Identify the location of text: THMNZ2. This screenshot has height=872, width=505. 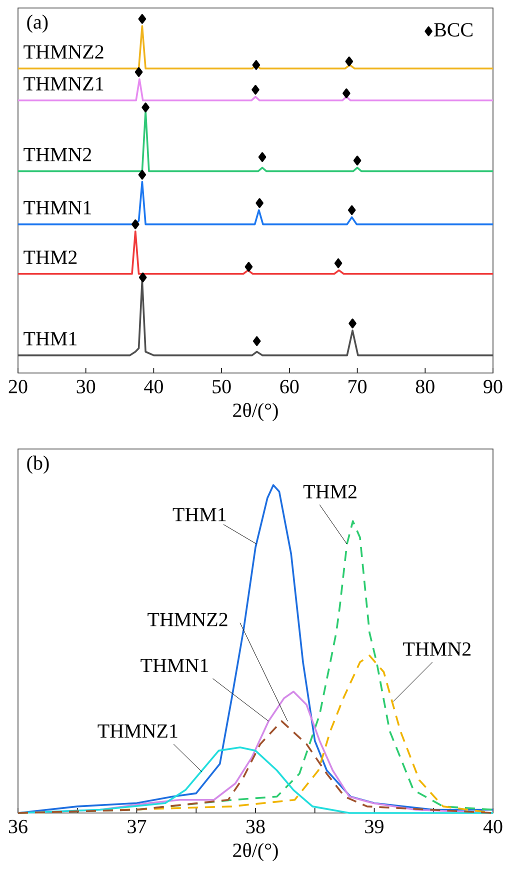
(188, 619).